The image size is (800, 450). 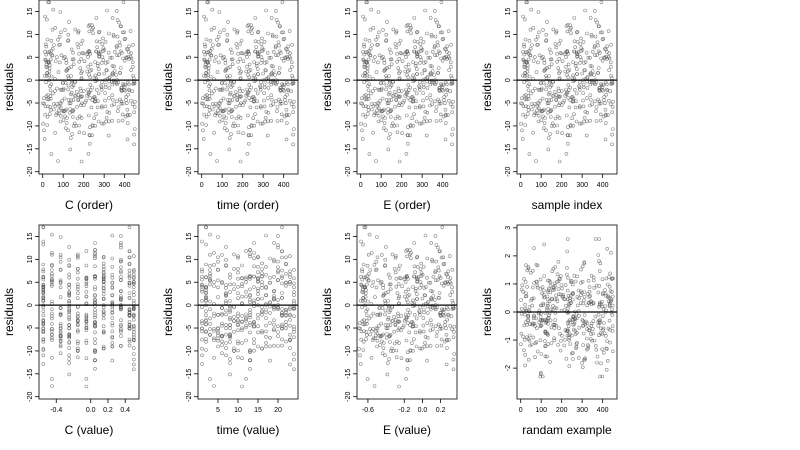 What do you see at coordinates (263, 185) in the screenshot?
I see `x-tick-label: 300` at bounding box center [263, 185].